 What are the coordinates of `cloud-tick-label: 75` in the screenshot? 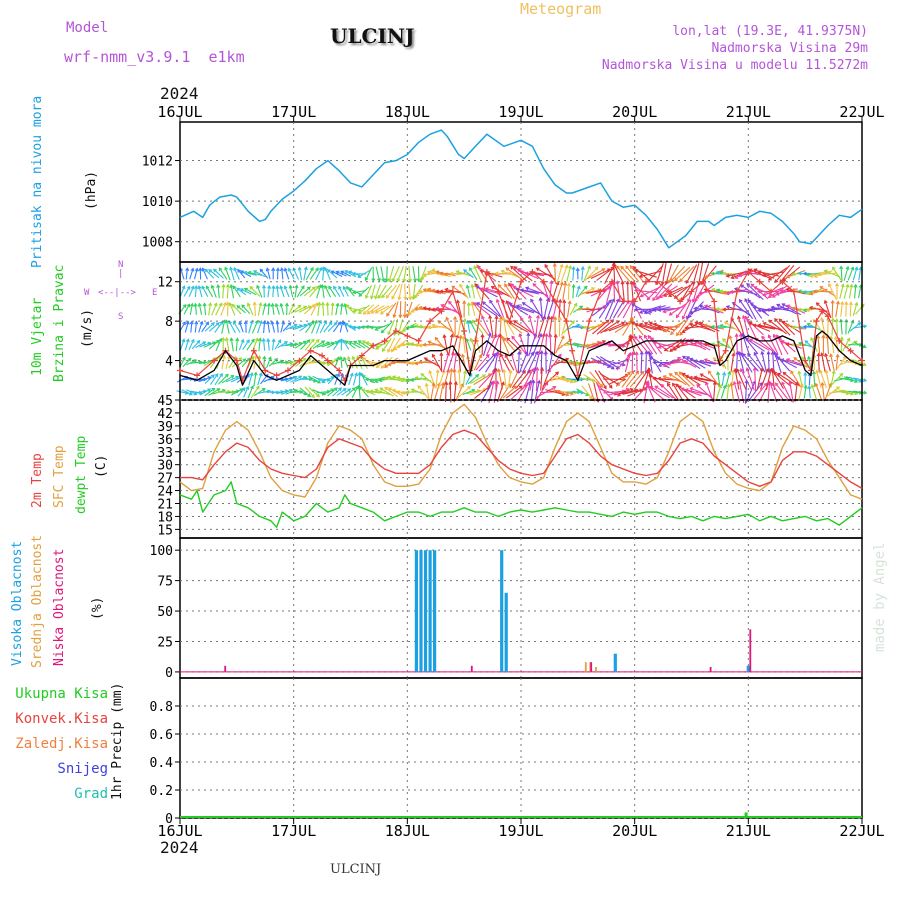 It's located at (165, 582).